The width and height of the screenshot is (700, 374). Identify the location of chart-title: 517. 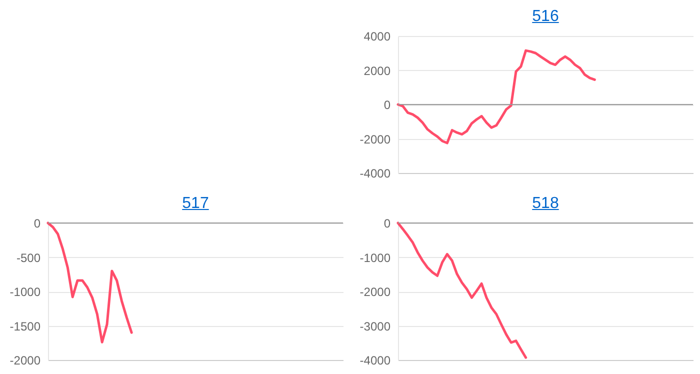
(195, 203).